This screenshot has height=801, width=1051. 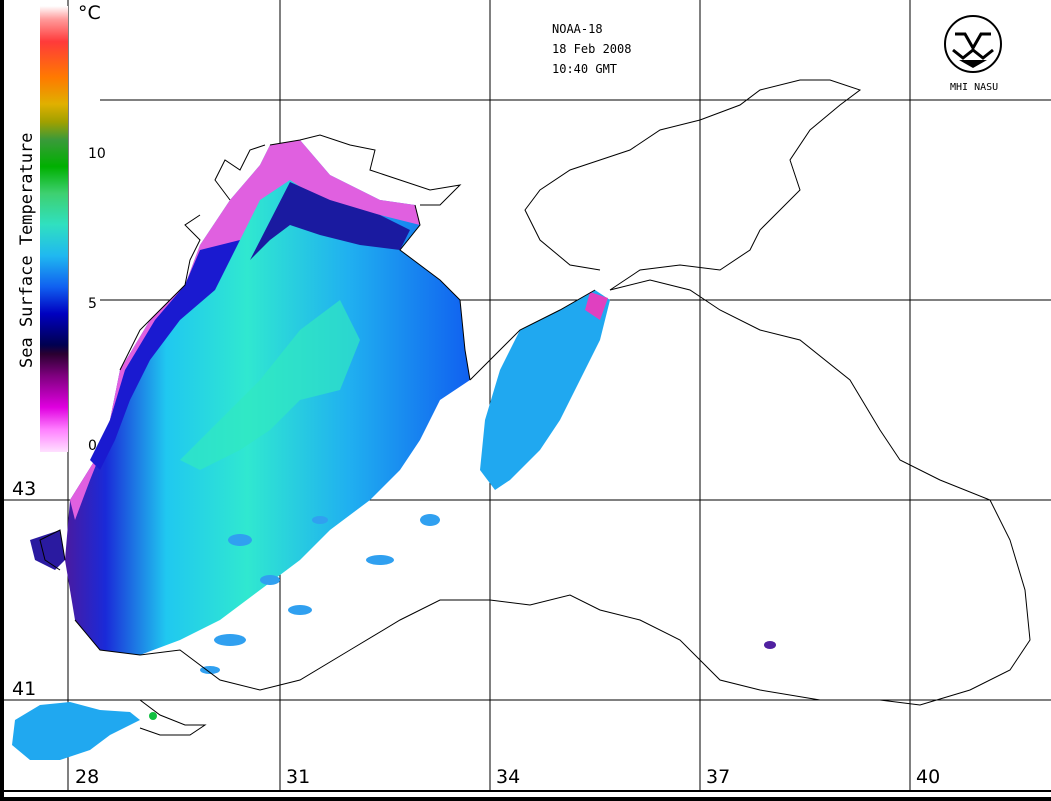 What do you see at coordinates (488, 594) in the screenshot?
I see `sst-scatter` at bounding box center [488, 594].